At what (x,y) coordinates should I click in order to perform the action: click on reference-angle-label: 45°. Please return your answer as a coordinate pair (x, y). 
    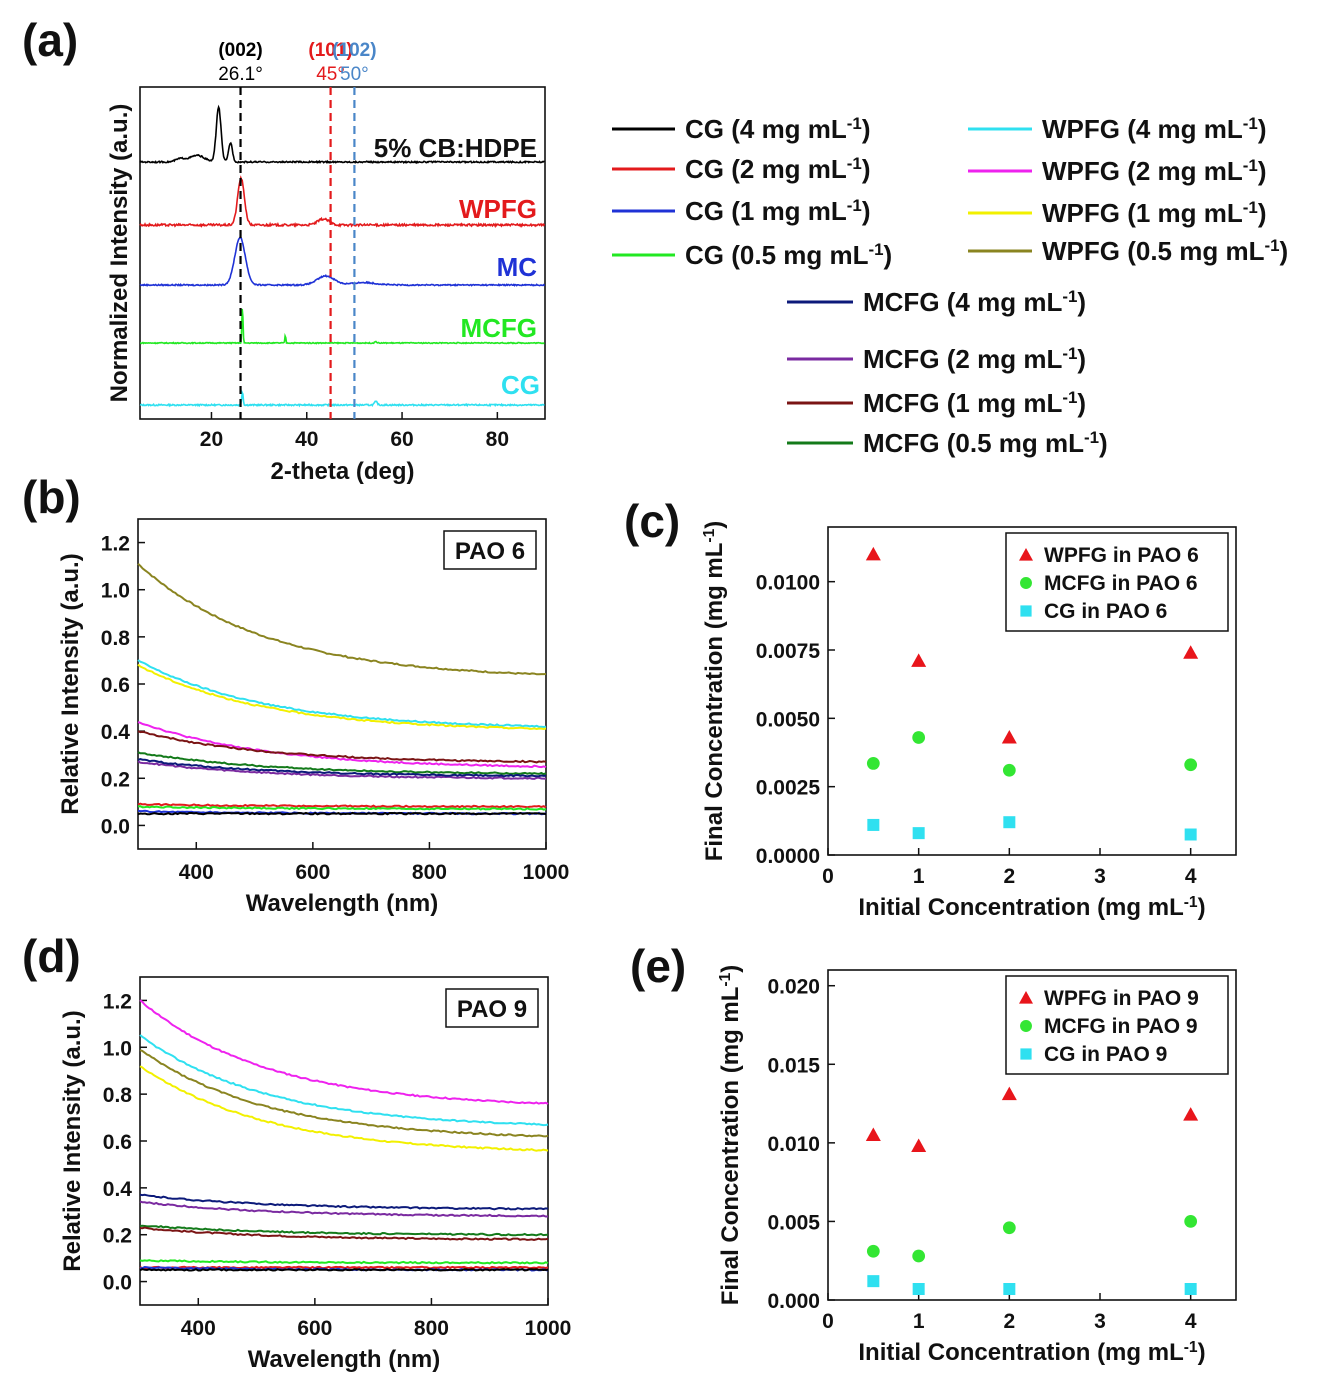
    Looking at the image, I should click on (330, 74).